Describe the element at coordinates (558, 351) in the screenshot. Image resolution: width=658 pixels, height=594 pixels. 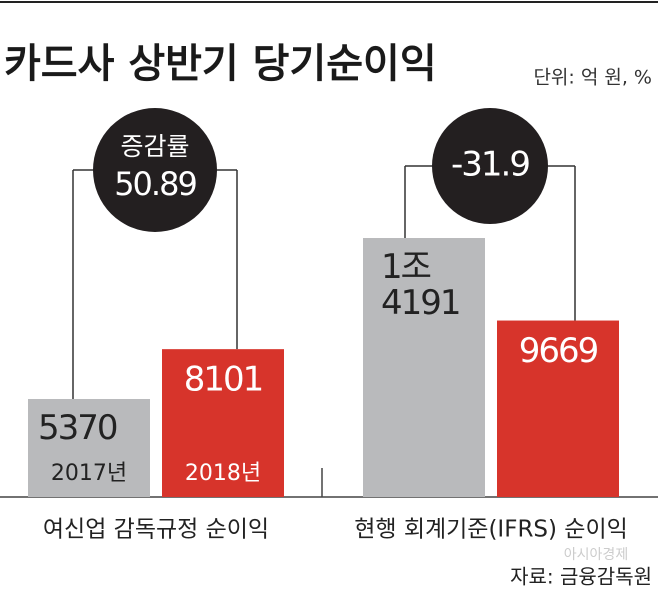
I see `value-label: 9669` at that location.